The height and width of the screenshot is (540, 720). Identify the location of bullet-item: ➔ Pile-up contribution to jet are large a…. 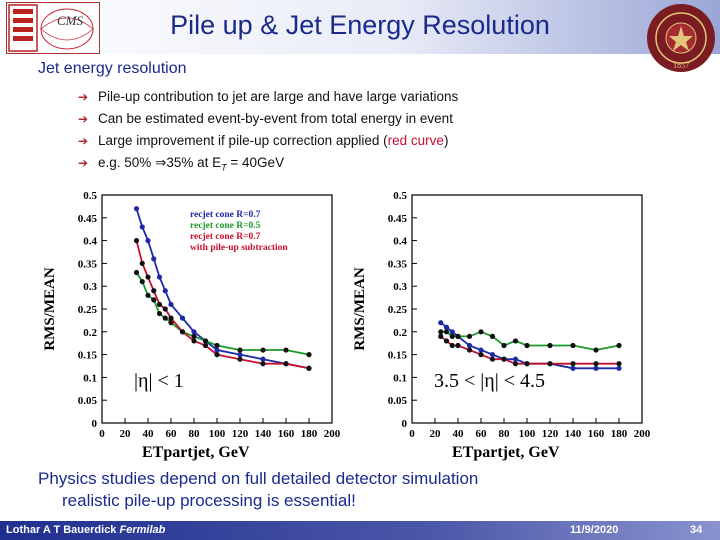
(268, 97).